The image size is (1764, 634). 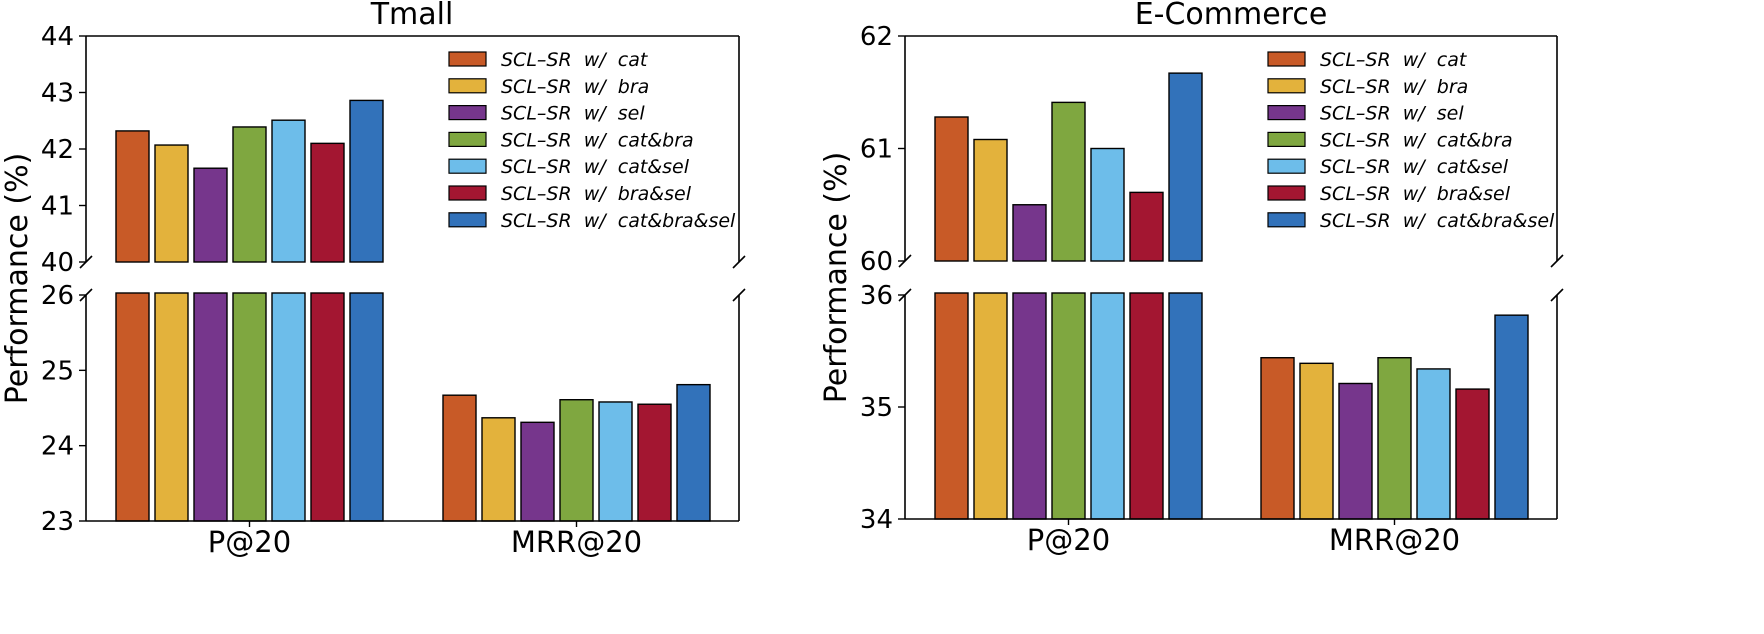 I want to click on y-tick-label: 43, so click(x=57, y=94).